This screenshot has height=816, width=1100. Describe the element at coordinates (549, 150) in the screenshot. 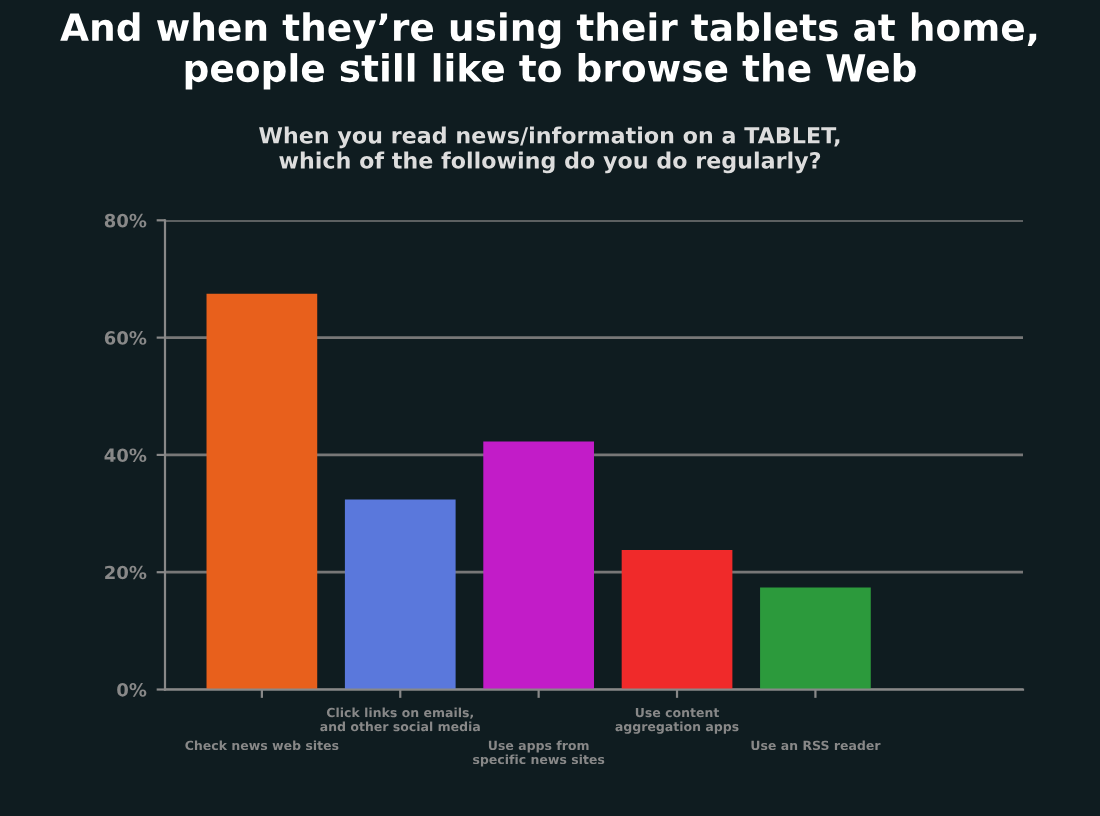

I see `chart-subtitle: When you read news/information on a TABLET, which of the following do you do regularly?` at that location.